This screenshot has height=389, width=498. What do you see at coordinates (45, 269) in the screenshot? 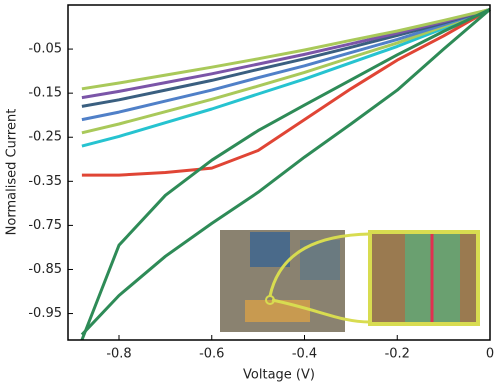
I see `y-tick-label: -0.85` at bounding box center [45, 269].